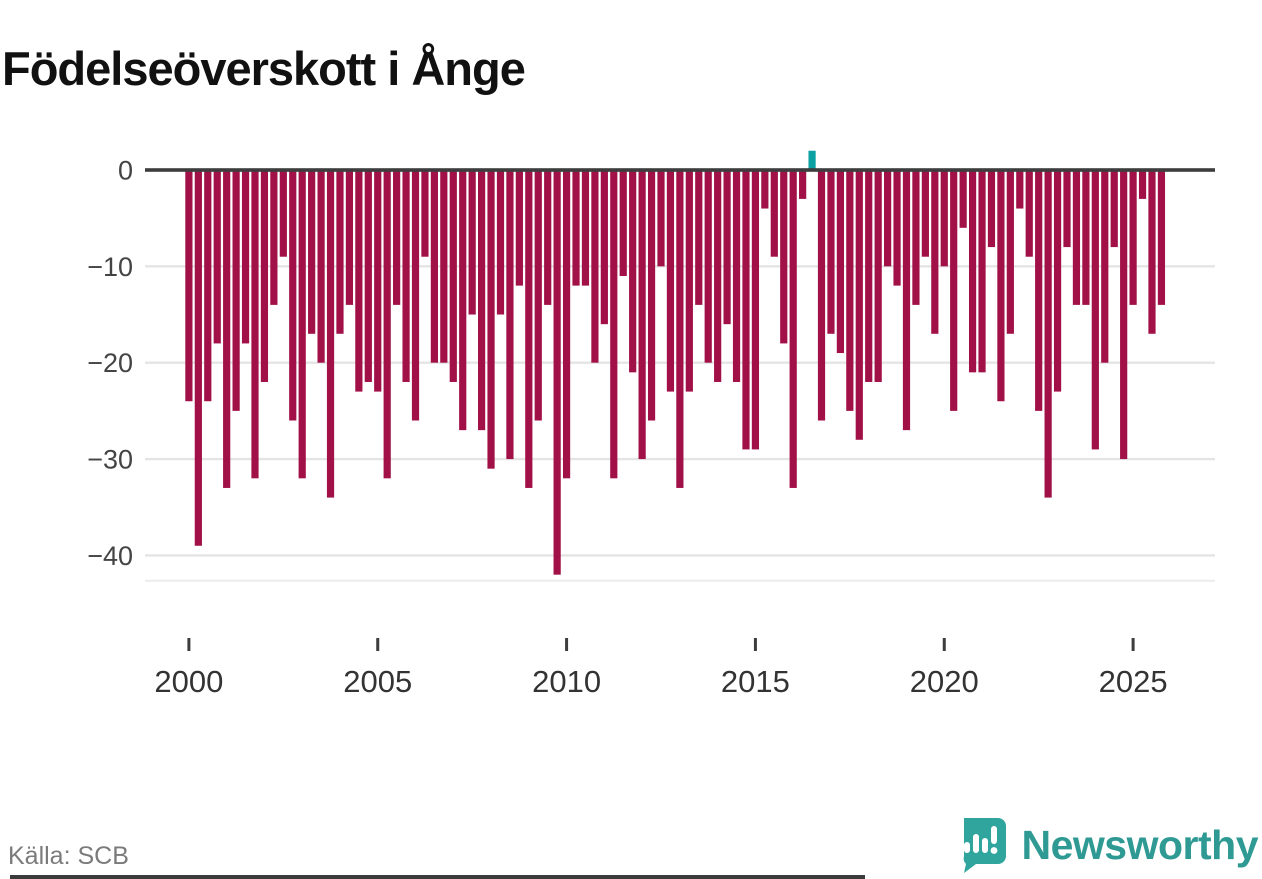  What do you see at coordinates (878, 276) in the screenshot?
I see `bar-2018-q2` at bounding box center [878, 276].